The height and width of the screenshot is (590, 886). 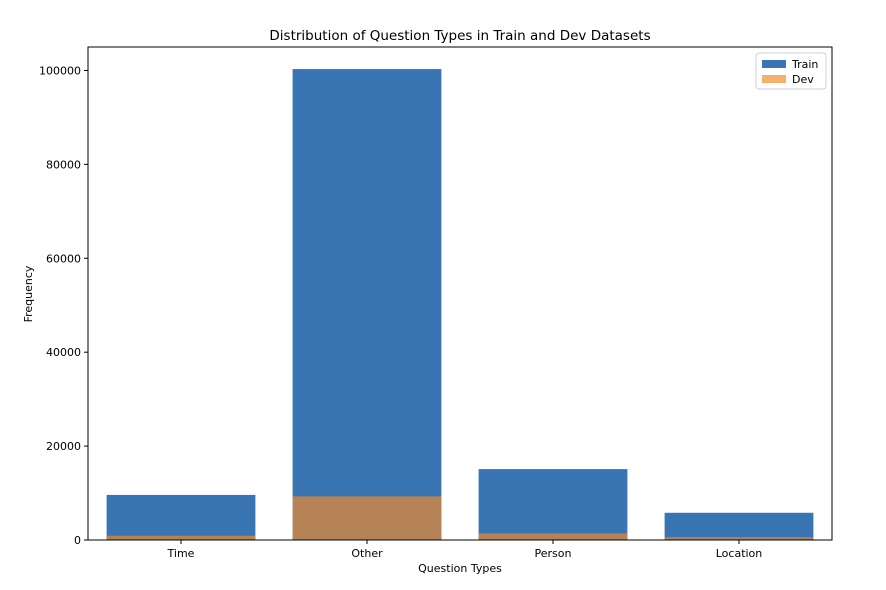 I want to click on bar-train-time, so click(x=181, y=517).